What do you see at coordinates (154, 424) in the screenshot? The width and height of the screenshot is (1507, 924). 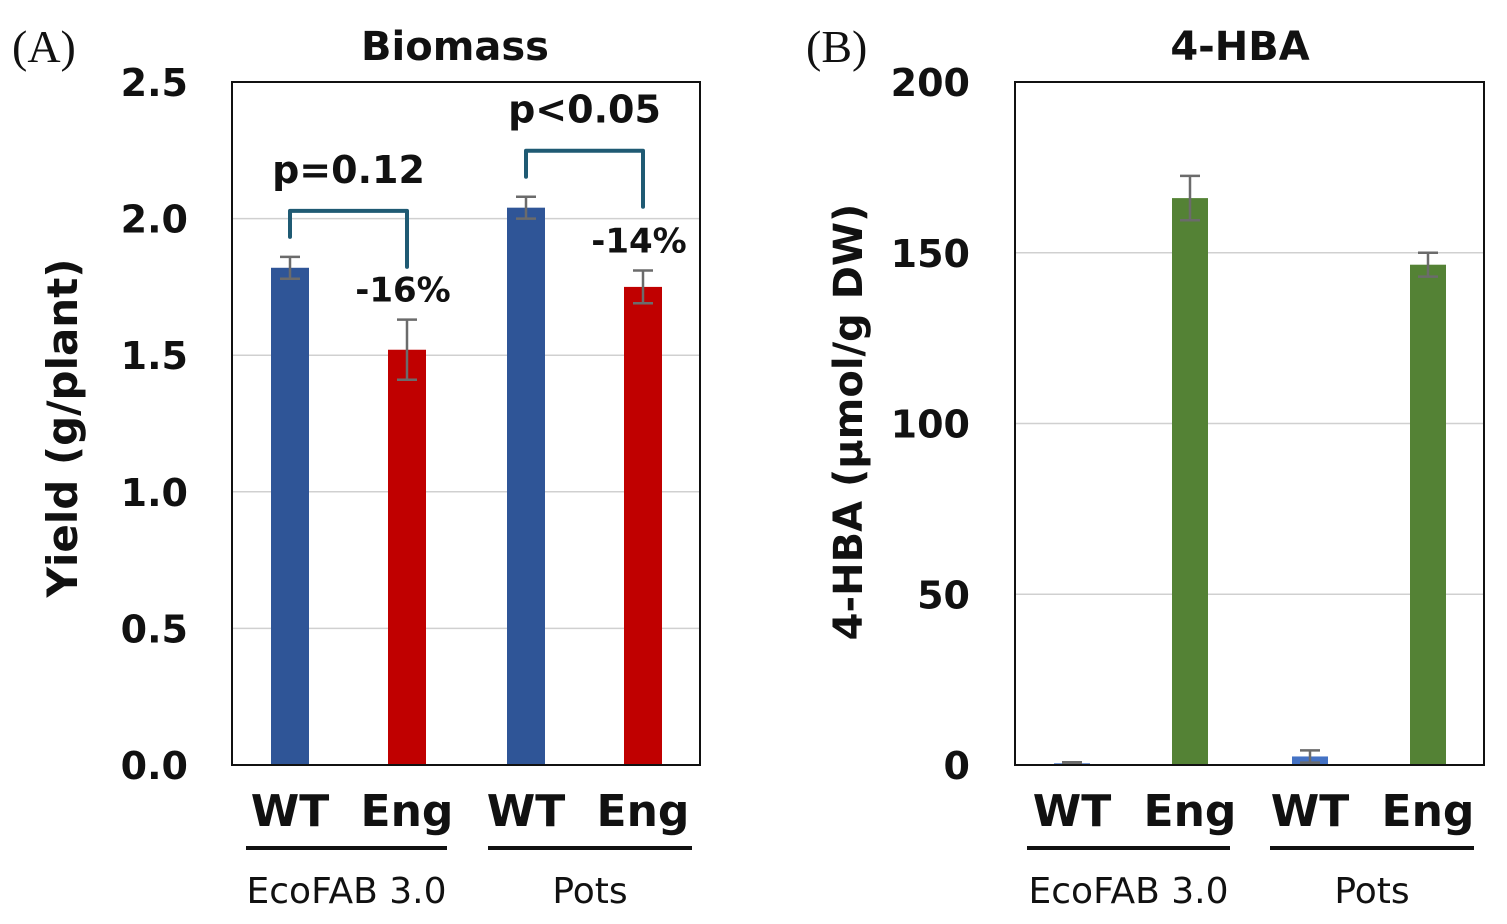 I see `panel-a-y-ticks: 0.0 0.5 1.0 1.5 2.0 2.5` at bounding box center [154, 424].